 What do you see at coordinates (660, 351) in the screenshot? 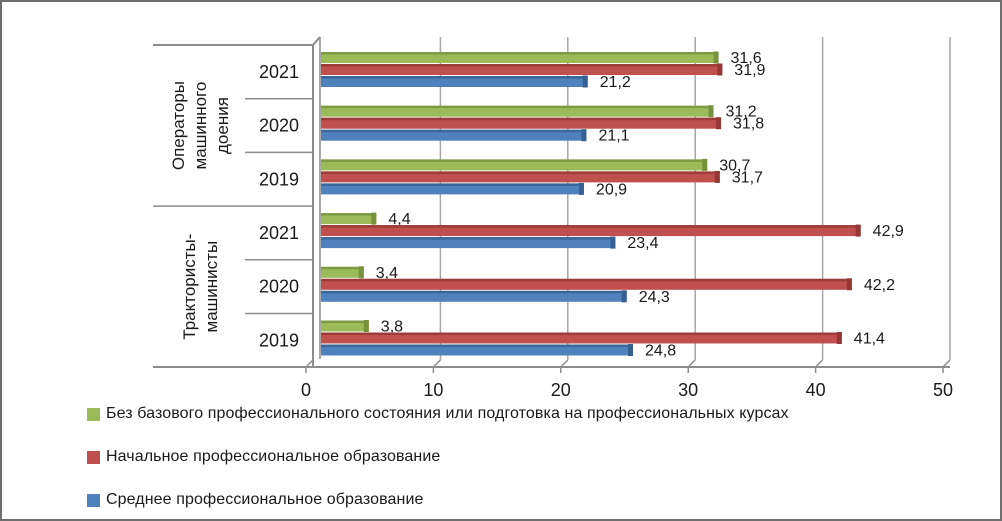
I see `value-label-2-1-2019: 24,8` at bounding box center [660, 351].